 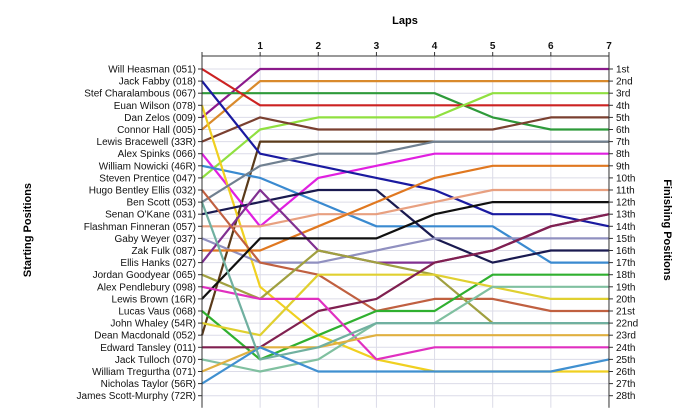 I want to click on finish-position-label: 21st, so click(x=625, y=312).